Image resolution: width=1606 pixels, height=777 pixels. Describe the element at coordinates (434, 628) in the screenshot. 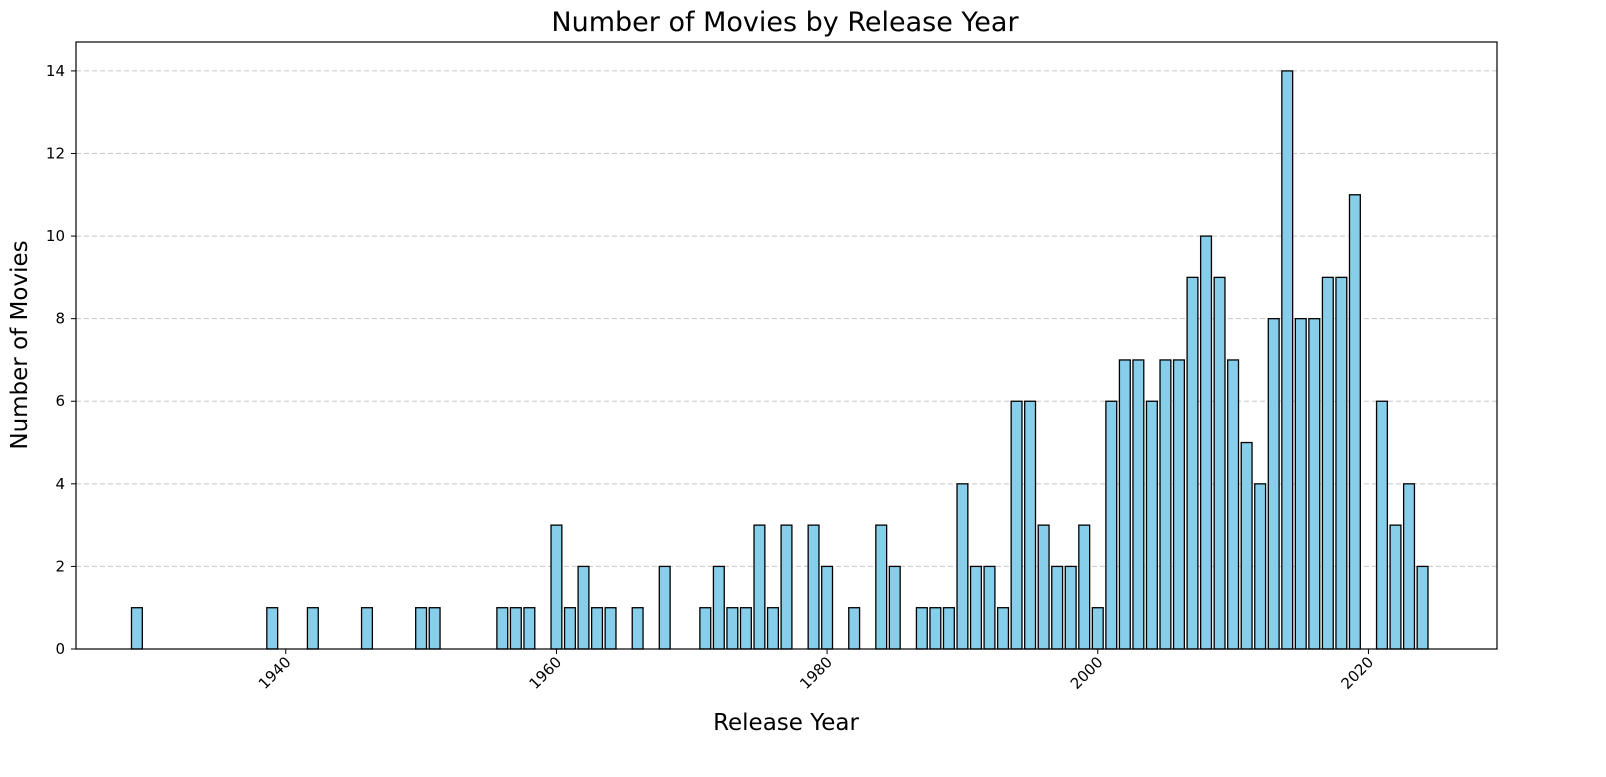

I see `bar-1951` at that location.